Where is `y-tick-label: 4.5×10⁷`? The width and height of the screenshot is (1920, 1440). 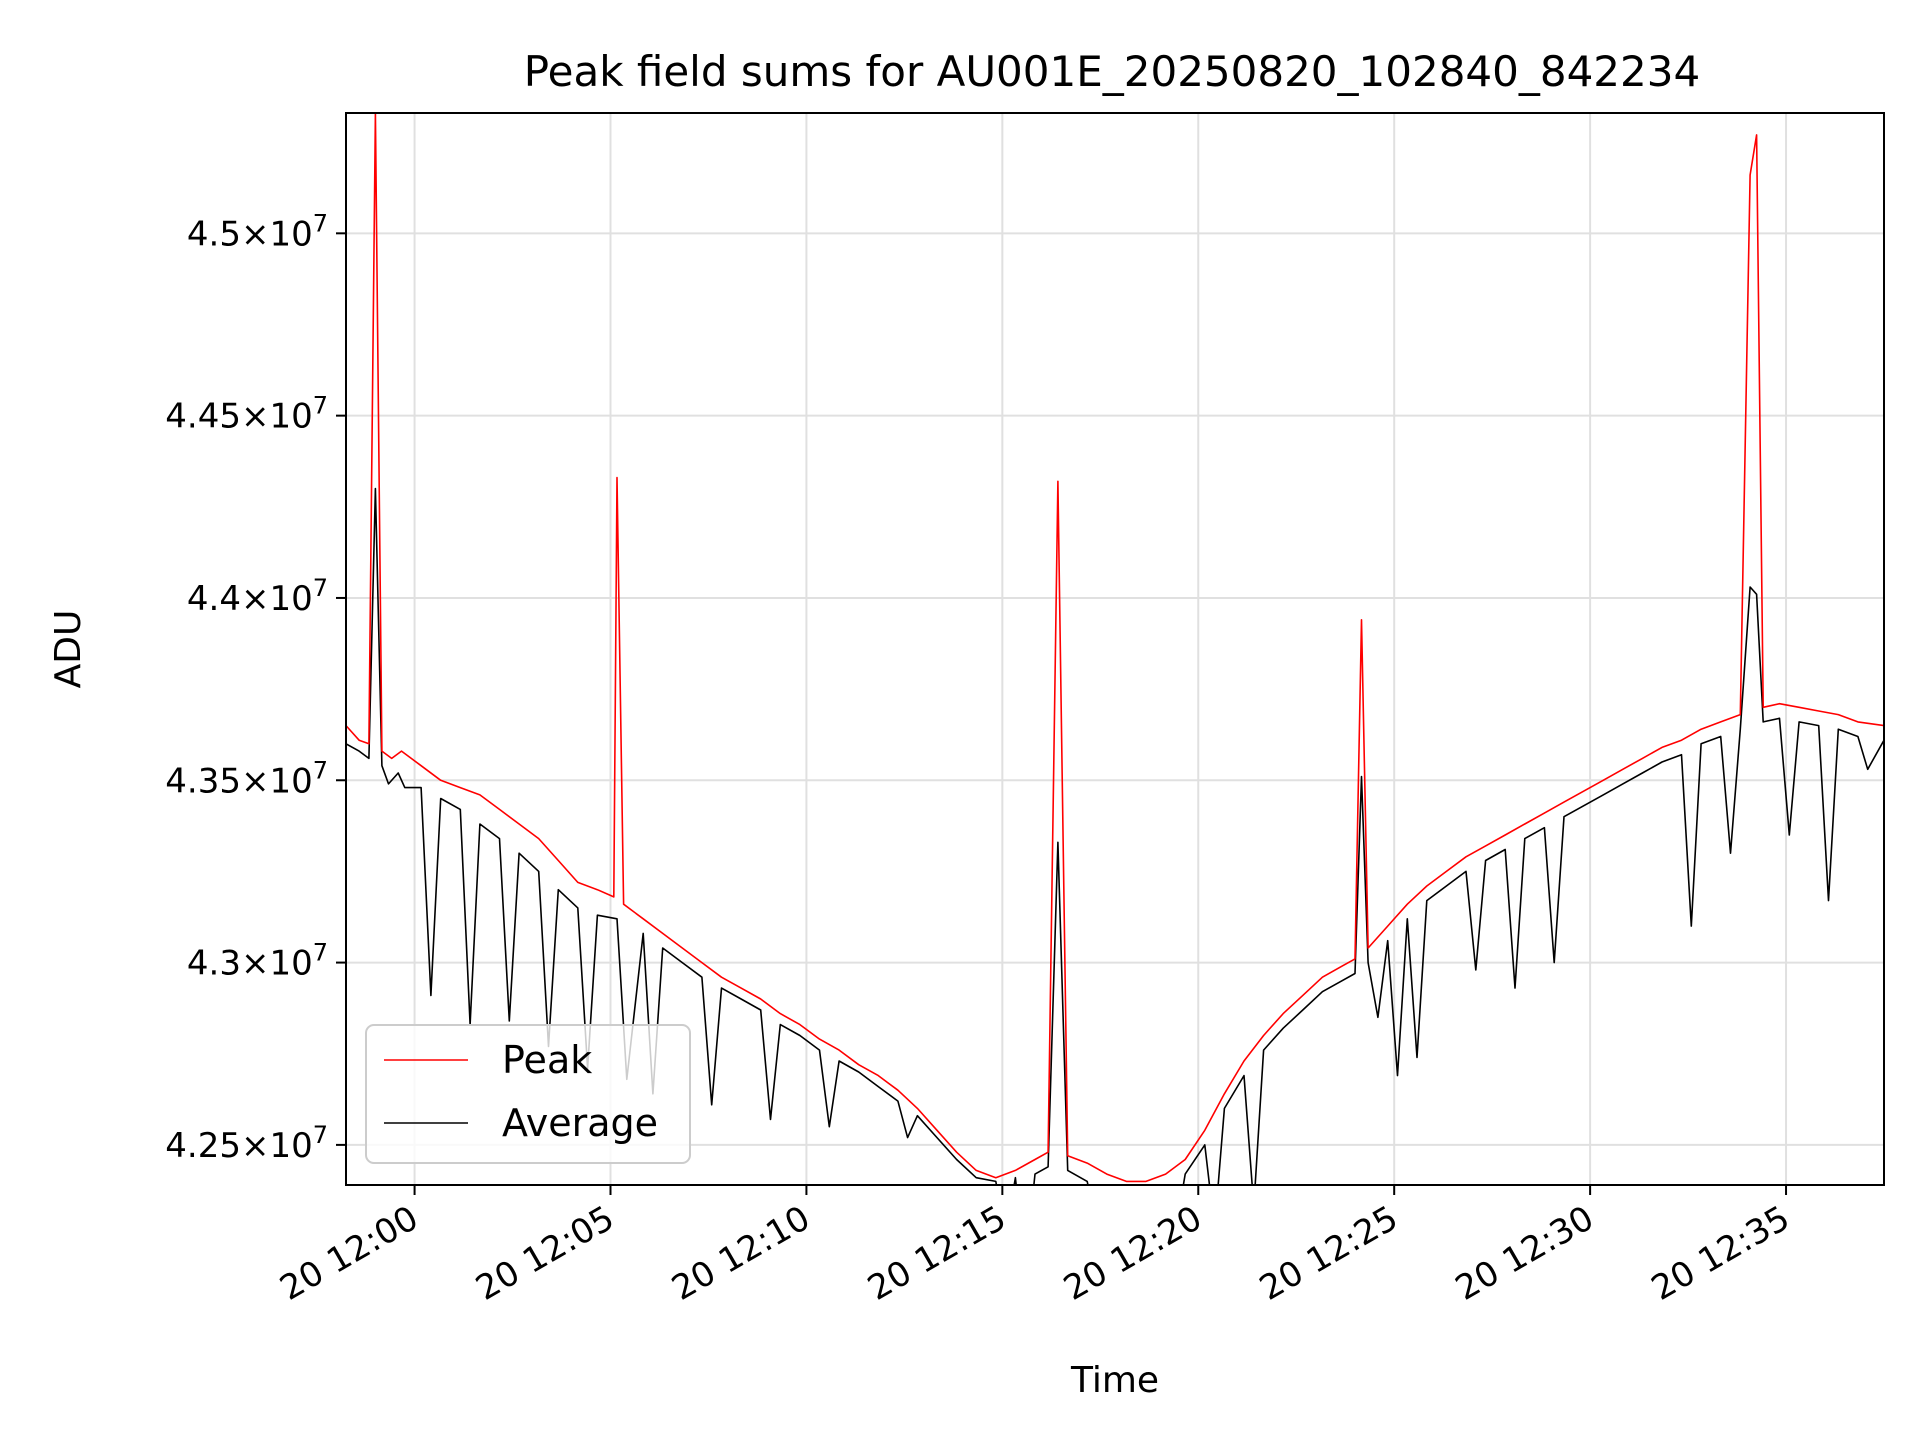
y-tick-label: 4.5×10⁷ is located at coordinates (257, 231).